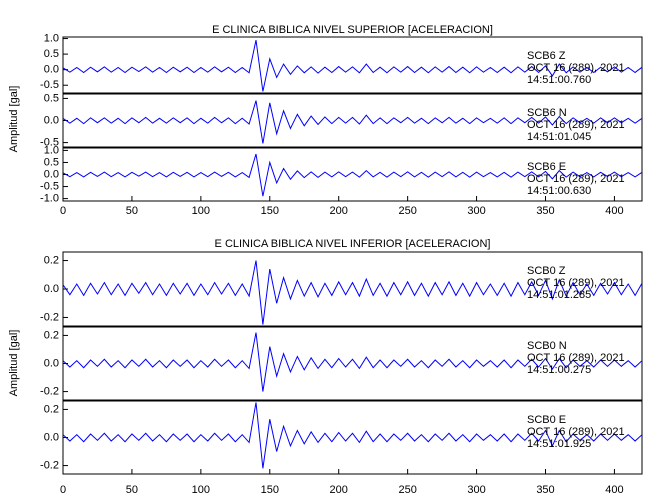 This screenshot has height=500, width=650. What do you see at coordinates (547, 346) in the screenshot?
I see `trace-name: SCB0 N` at bounding box center [547, 346].